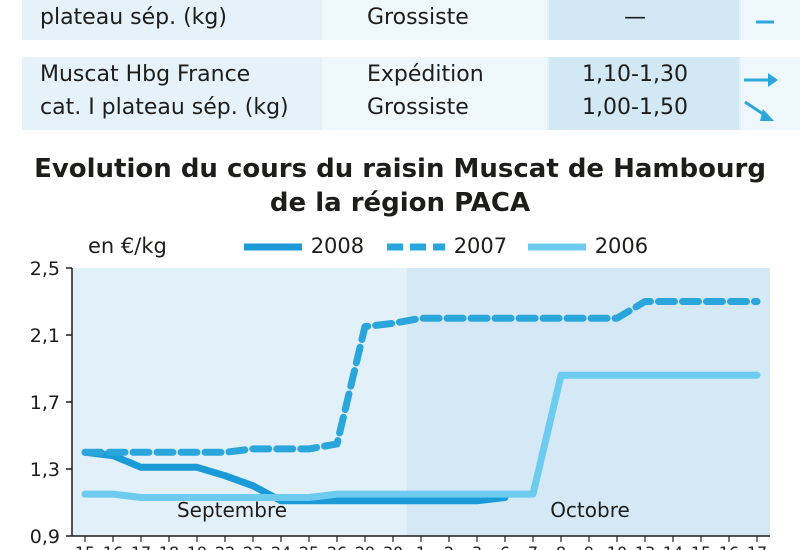  What do you see at coordinates (635, 107) in the screenshot?
I see `price-value: 1,00-1,50` at bounding box center [635, 107].